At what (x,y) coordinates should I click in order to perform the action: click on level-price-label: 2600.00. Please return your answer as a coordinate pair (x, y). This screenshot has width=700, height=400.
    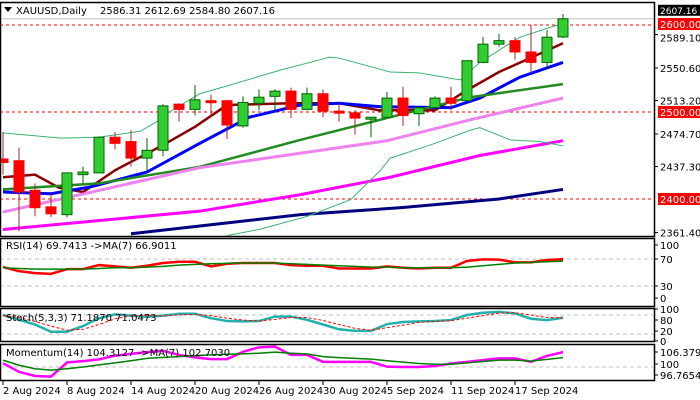
    Looking at the image, I should click on (680, 25).